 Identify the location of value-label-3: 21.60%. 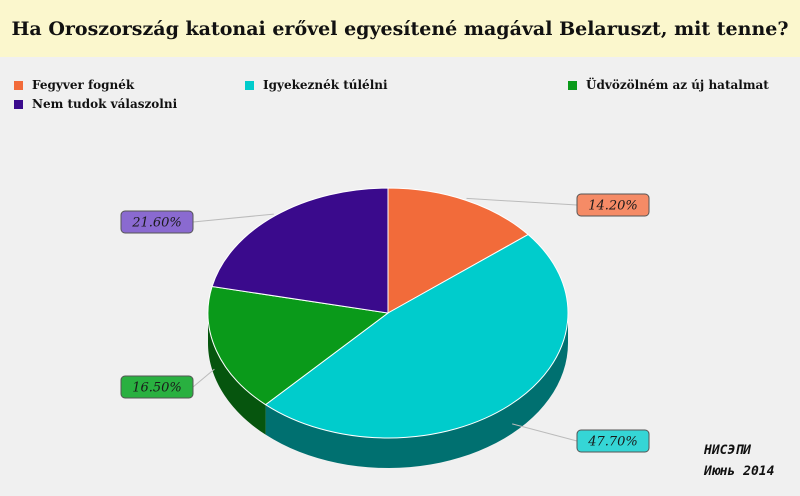
(156, 223).